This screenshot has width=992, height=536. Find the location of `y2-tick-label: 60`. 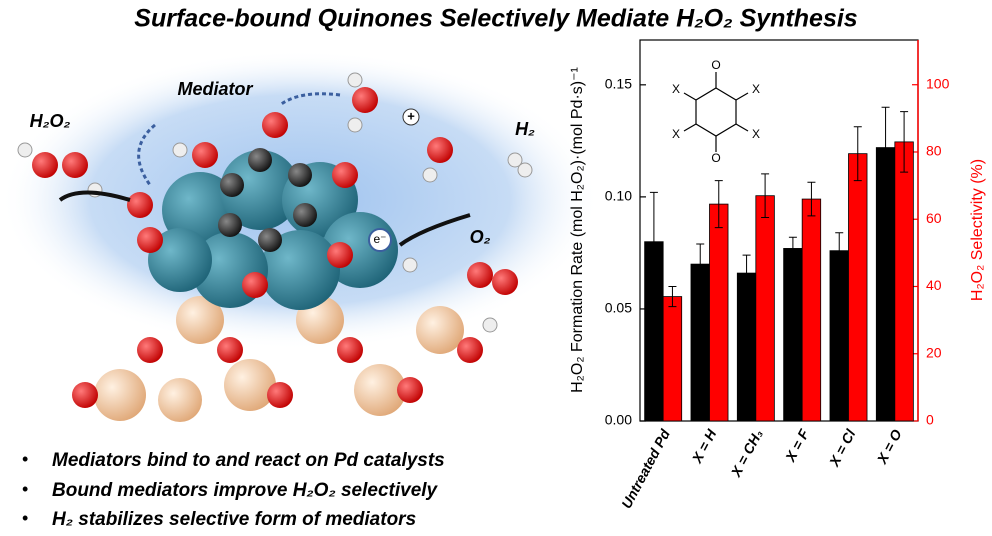

y2-tick-label: 60 is located at coordinates (934, 218).